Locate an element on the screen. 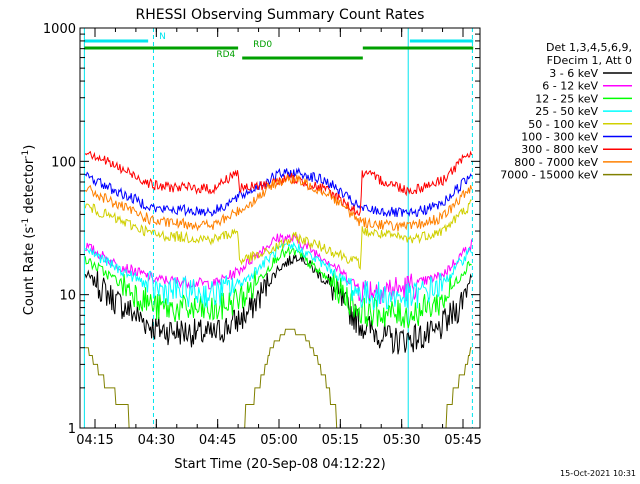 Image resolution: width=640 pixels, height=484 pixels. y-axis-label-main: Count Rate (s is located at coordinates (29, 271).